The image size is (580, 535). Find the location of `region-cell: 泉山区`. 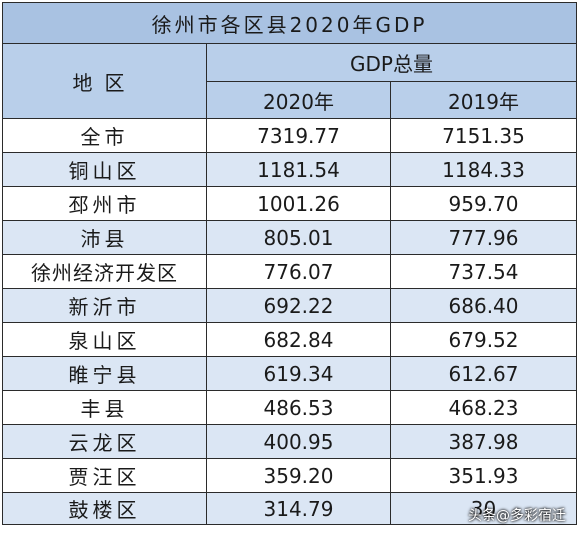

region-cell: 泉山区 is located at coordinates (104, 339).